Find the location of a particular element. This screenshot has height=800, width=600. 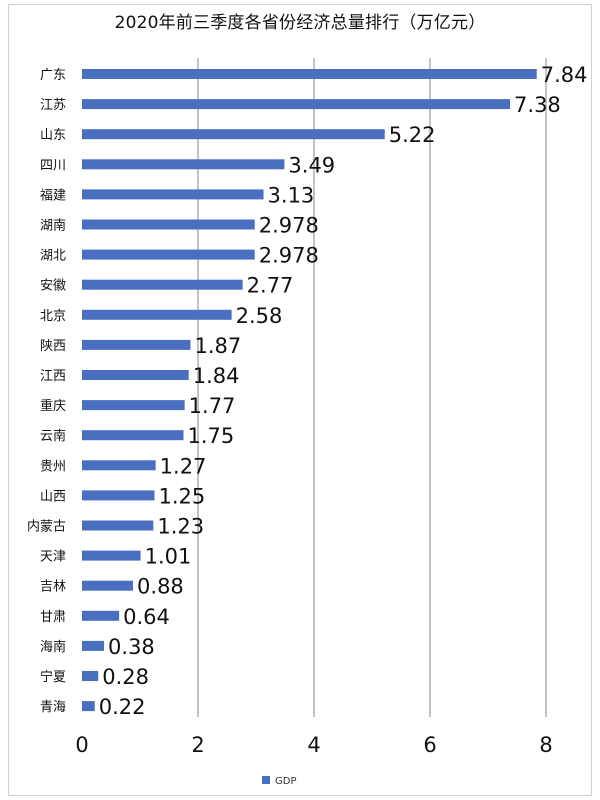

data-label: 7.84 is located at coordinates (564, 75).